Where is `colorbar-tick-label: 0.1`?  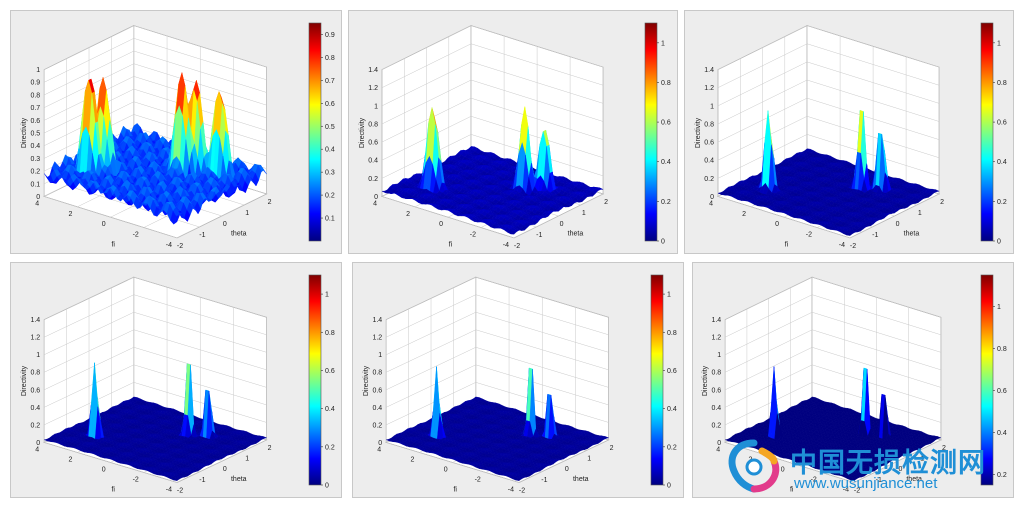 colorbar-tick-label: 0.1 is located at coordinates (330, 219).